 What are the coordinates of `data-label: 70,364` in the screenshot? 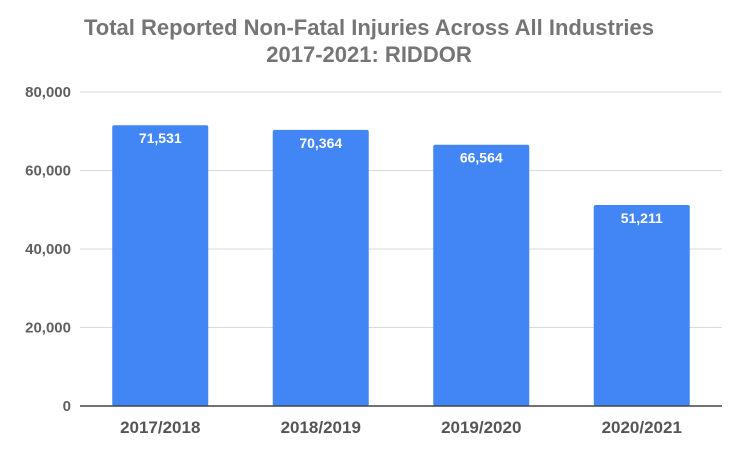 It's located at (320, 143).